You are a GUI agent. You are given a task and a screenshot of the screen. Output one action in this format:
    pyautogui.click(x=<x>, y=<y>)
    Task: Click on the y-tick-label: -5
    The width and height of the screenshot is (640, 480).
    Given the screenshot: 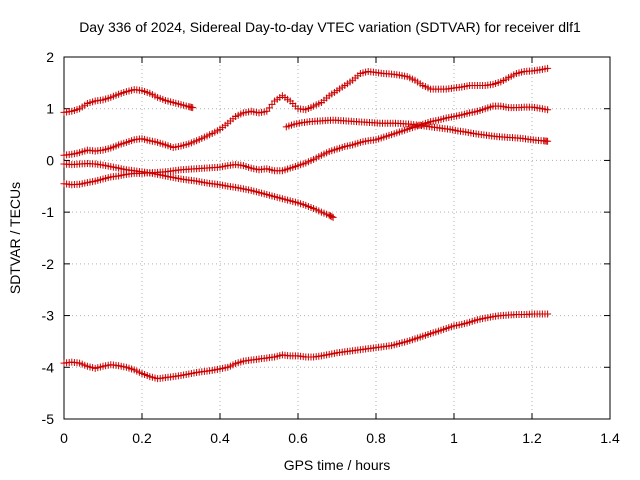 What is the action you would take?
    pyautogui.click(x=48, y=419)
    